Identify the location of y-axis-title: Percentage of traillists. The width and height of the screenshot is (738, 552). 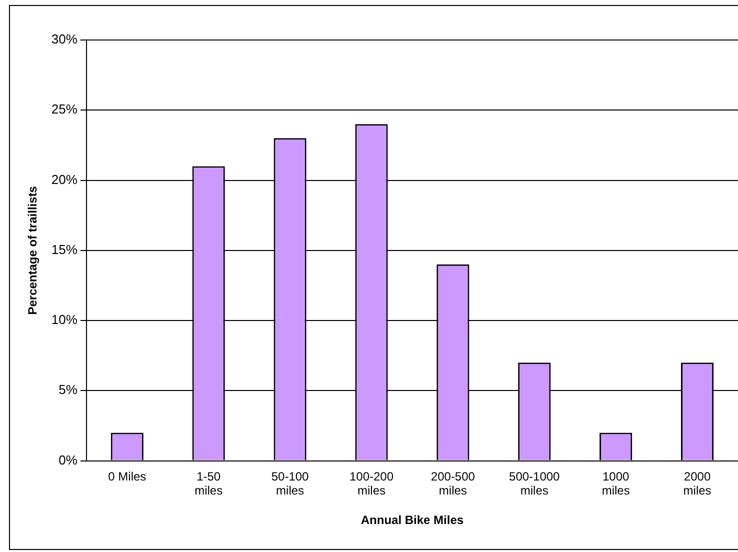
(33, 250).